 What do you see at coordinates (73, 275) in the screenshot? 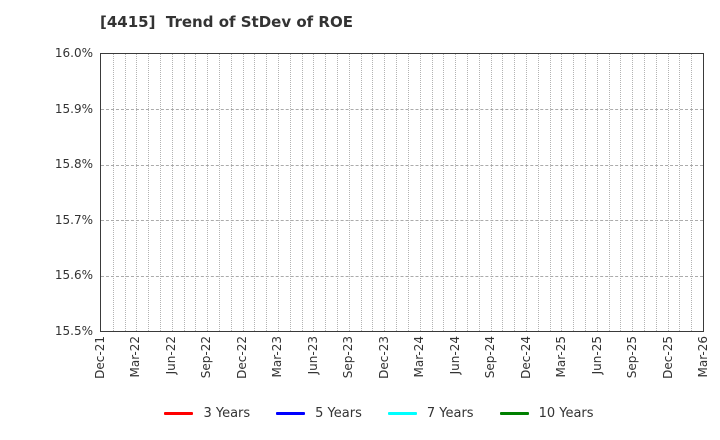
I see `y-tick-label: 15.6%` at bounding box center [73, 275].